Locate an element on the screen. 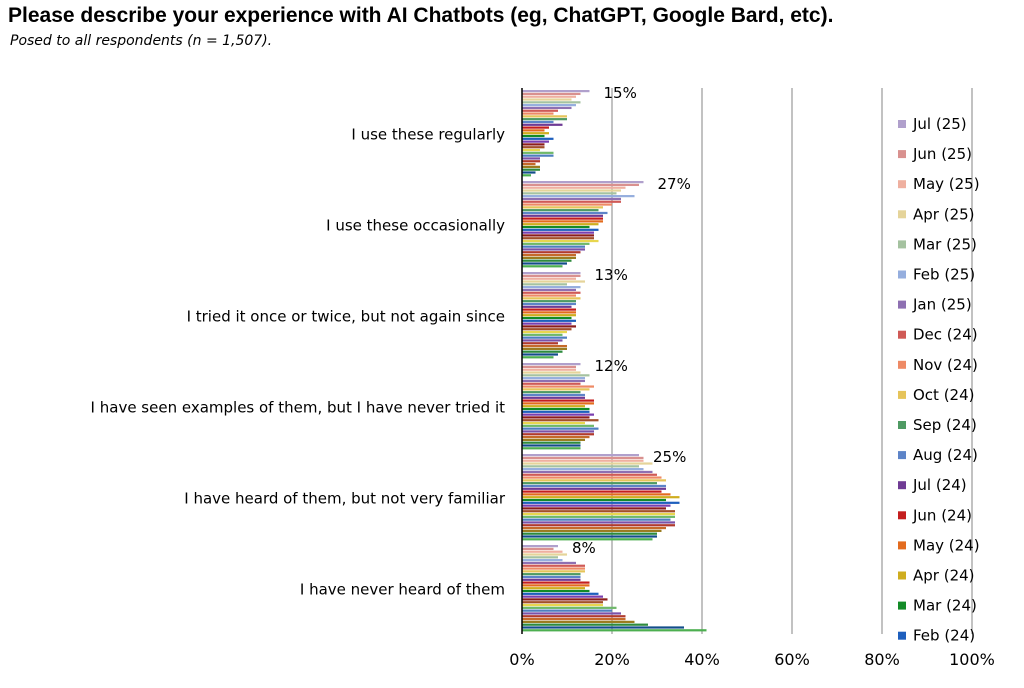  value-callout: 25% is located at coordinates (669, 457).